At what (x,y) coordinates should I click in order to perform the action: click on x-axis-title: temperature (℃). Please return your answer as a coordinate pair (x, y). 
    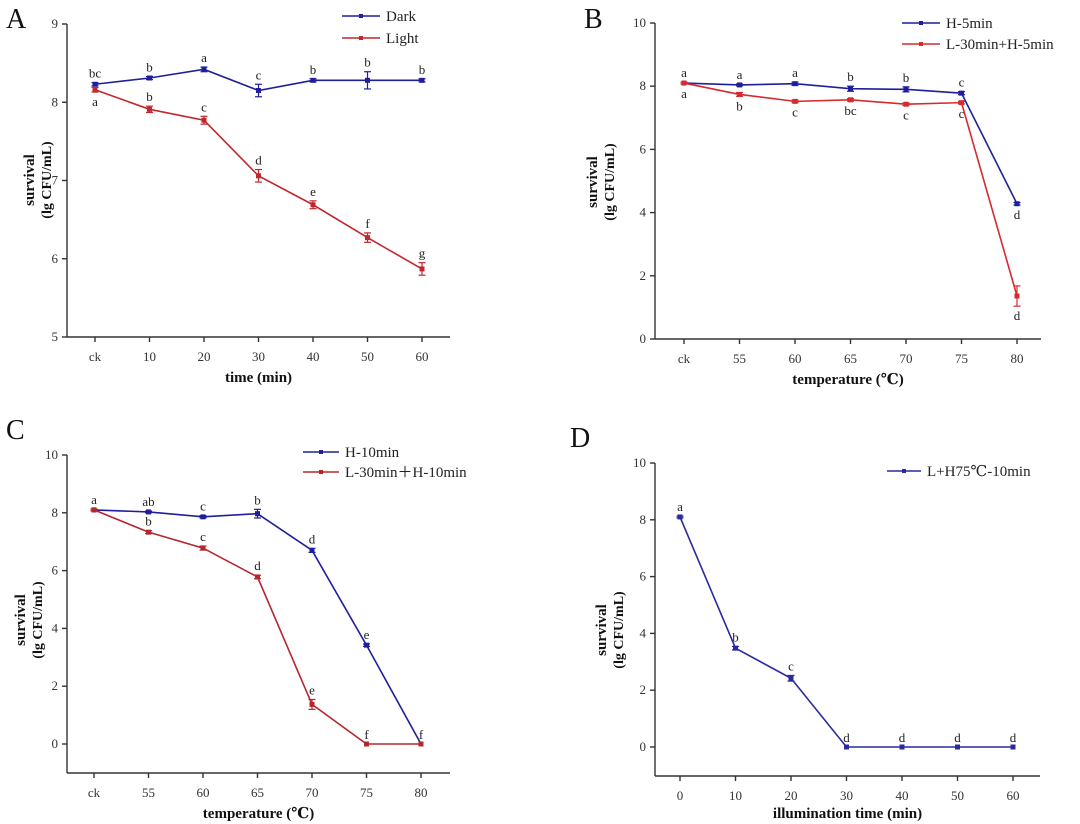
    Looking at the image, I should click on (847, 380).